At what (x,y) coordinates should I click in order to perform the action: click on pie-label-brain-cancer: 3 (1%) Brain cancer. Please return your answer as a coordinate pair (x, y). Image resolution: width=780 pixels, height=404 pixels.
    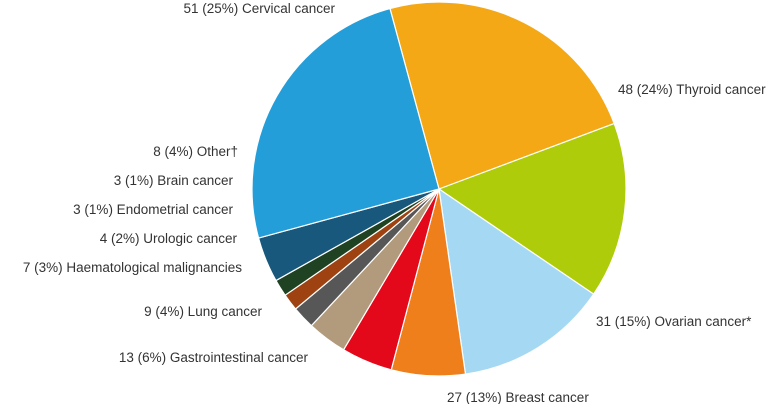
    Looking at the image, I should click on (174, 180).